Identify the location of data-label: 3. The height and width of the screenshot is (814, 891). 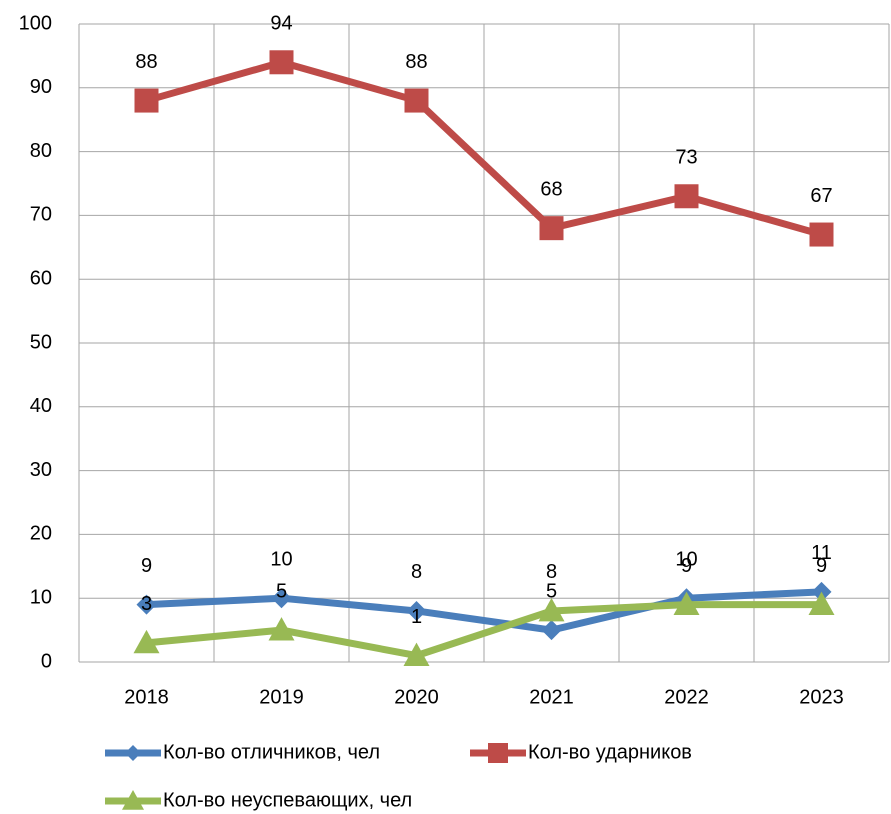
(146, 604).